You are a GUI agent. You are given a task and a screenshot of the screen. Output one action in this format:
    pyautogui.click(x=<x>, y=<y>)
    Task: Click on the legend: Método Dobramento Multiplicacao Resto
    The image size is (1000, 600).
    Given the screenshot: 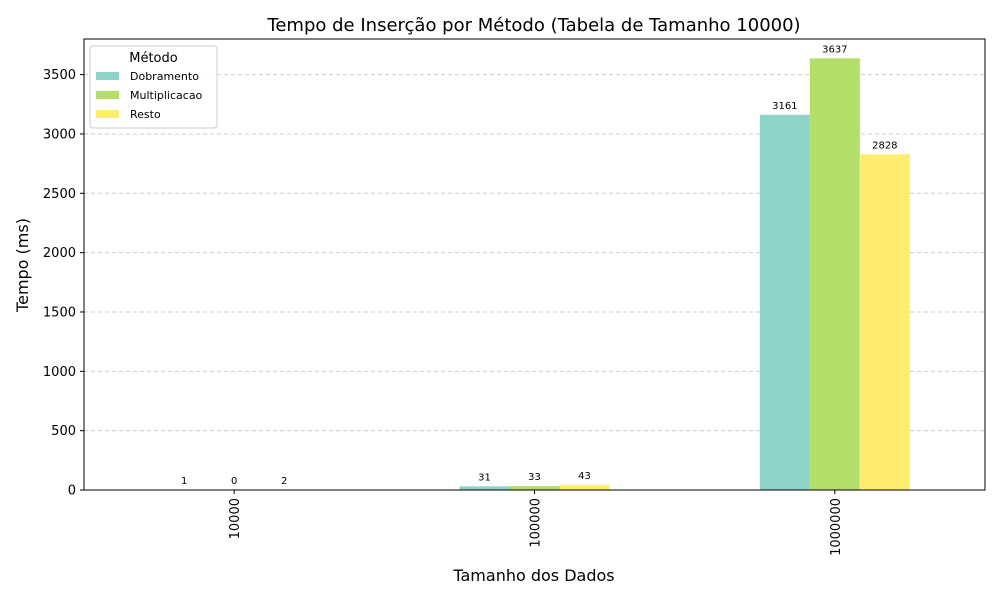 What is the action you would take?
    pyautogui.click(x=153, y=87)
    